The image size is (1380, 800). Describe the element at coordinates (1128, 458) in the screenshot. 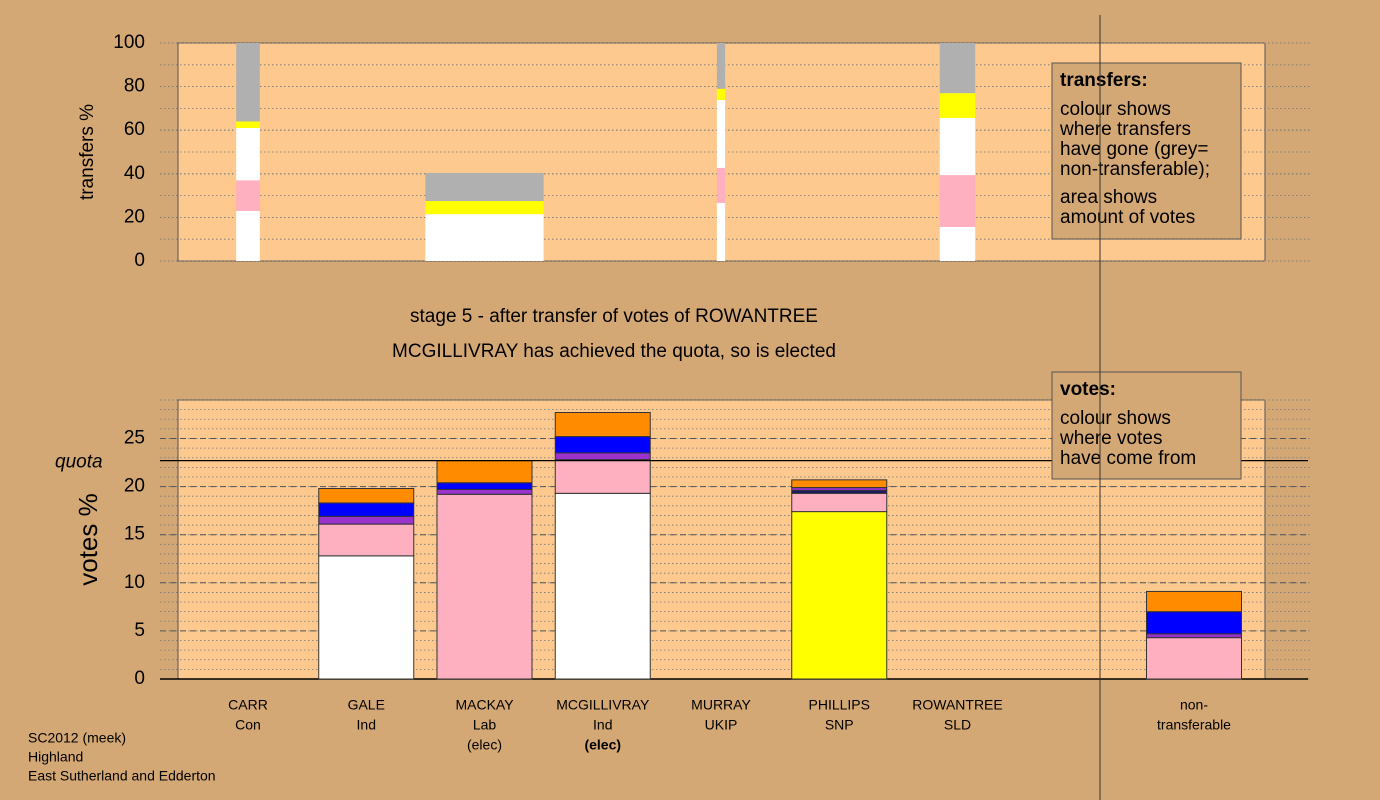

I see `legend-text: have come from` at that location.